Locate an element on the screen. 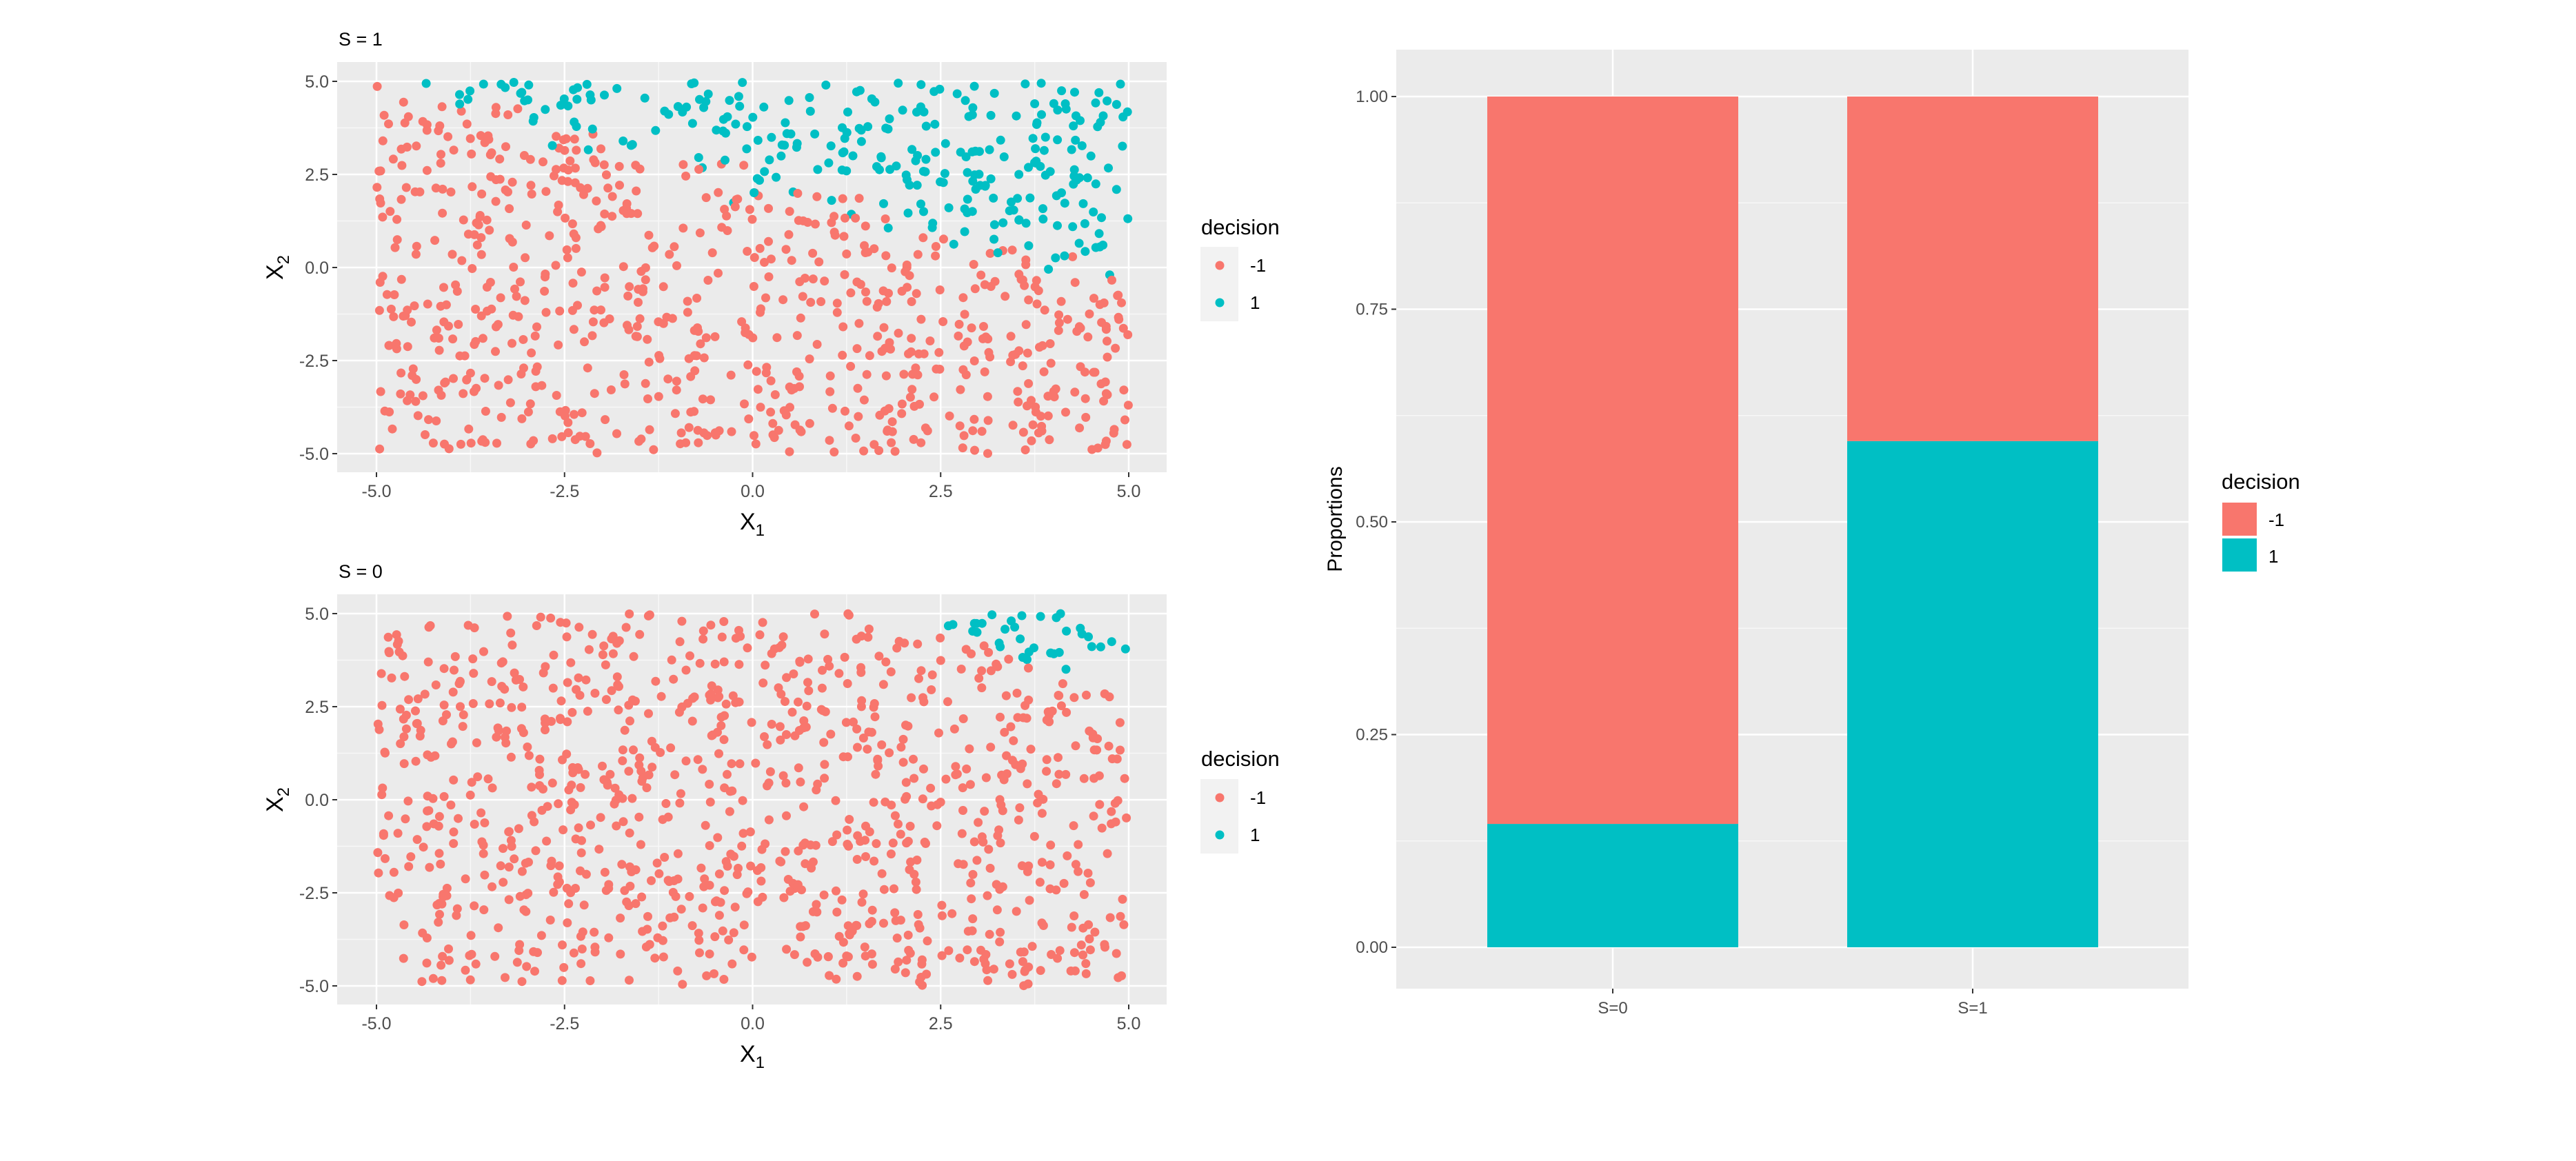 This screenshot has height=1161, width=2576. x-tick-label: -2.5 is located at coordinates (564, 492).